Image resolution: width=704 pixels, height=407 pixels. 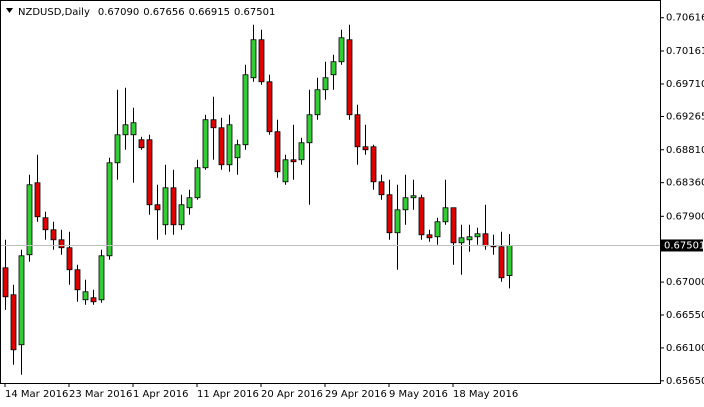 What do you see at coordinates (100, 394) in the screenshot?
I see `x-tick-label: 23 Mar 2016` at bounding box center [100, 394].